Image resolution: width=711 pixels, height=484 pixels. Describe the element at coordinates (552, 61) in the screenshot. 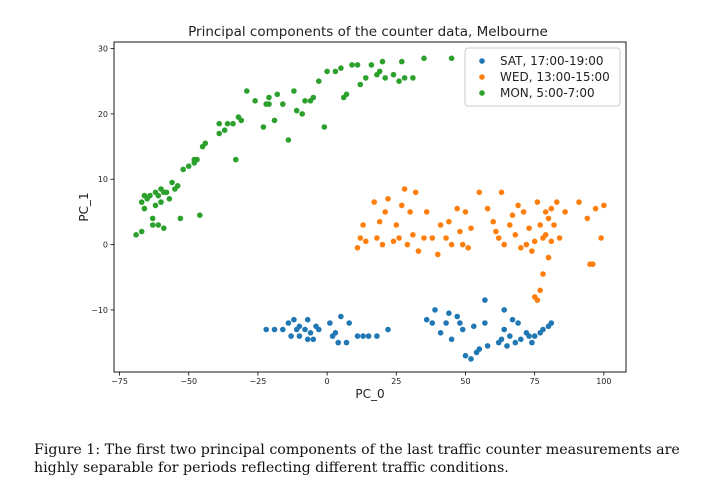

I see `legend-label-sat: SAT, 17:00-19:00` at that location.